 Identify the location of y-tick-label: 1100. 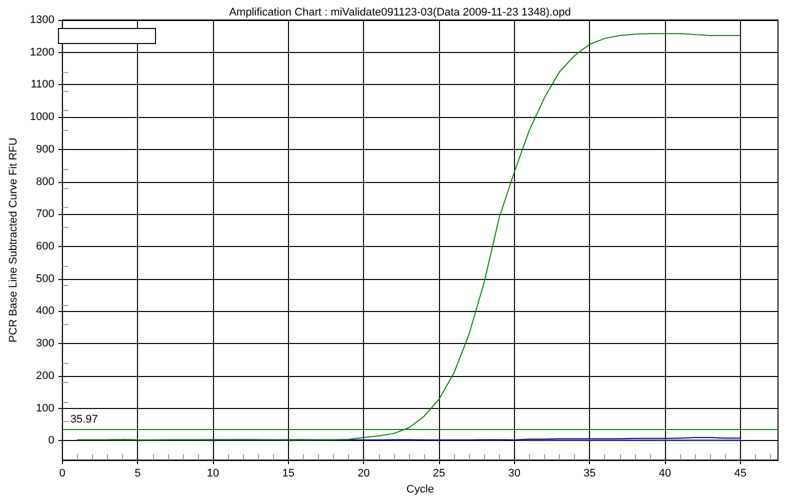
(42, 84).